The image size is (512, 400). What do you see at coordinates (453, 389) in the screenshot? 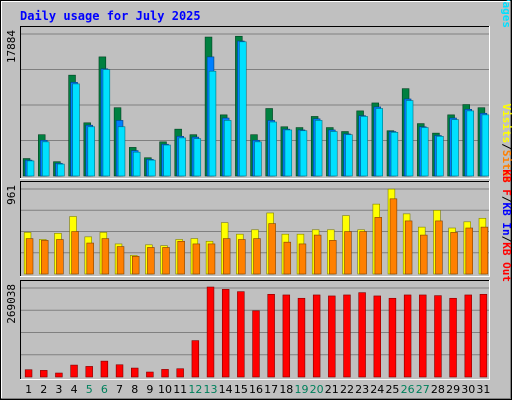
I see `x-tick-label: 29` at bounding box center [453, 389].